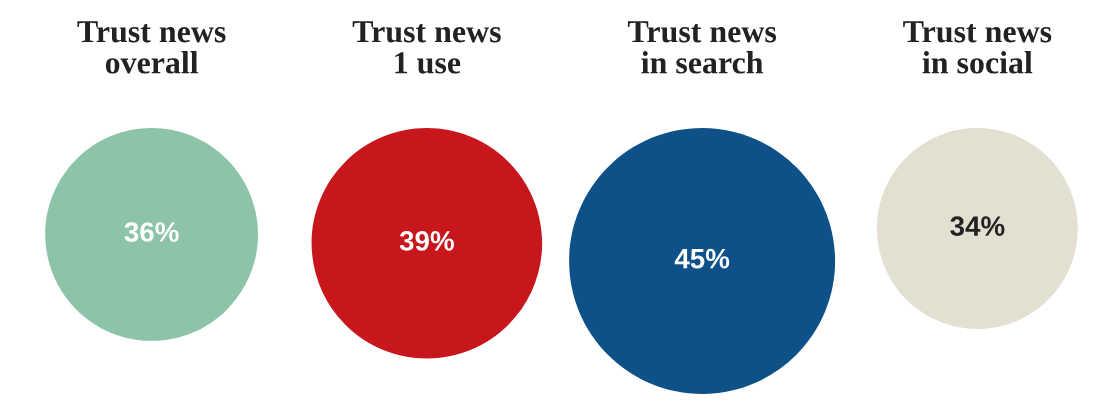  I want to click on category-label: Trust news 1 use, so click(426, 47).